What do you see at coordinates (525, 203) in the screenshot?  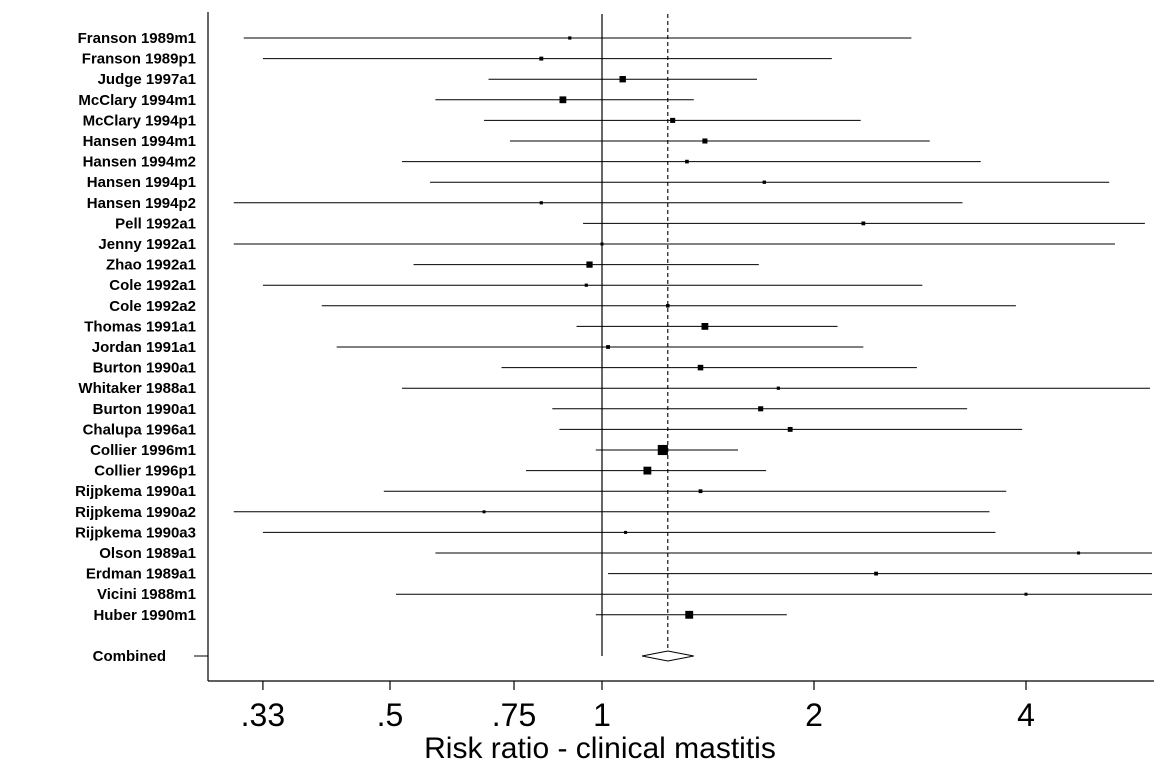 I see `study-row: Hansen 1994p2` at bounding box center [525, 203].